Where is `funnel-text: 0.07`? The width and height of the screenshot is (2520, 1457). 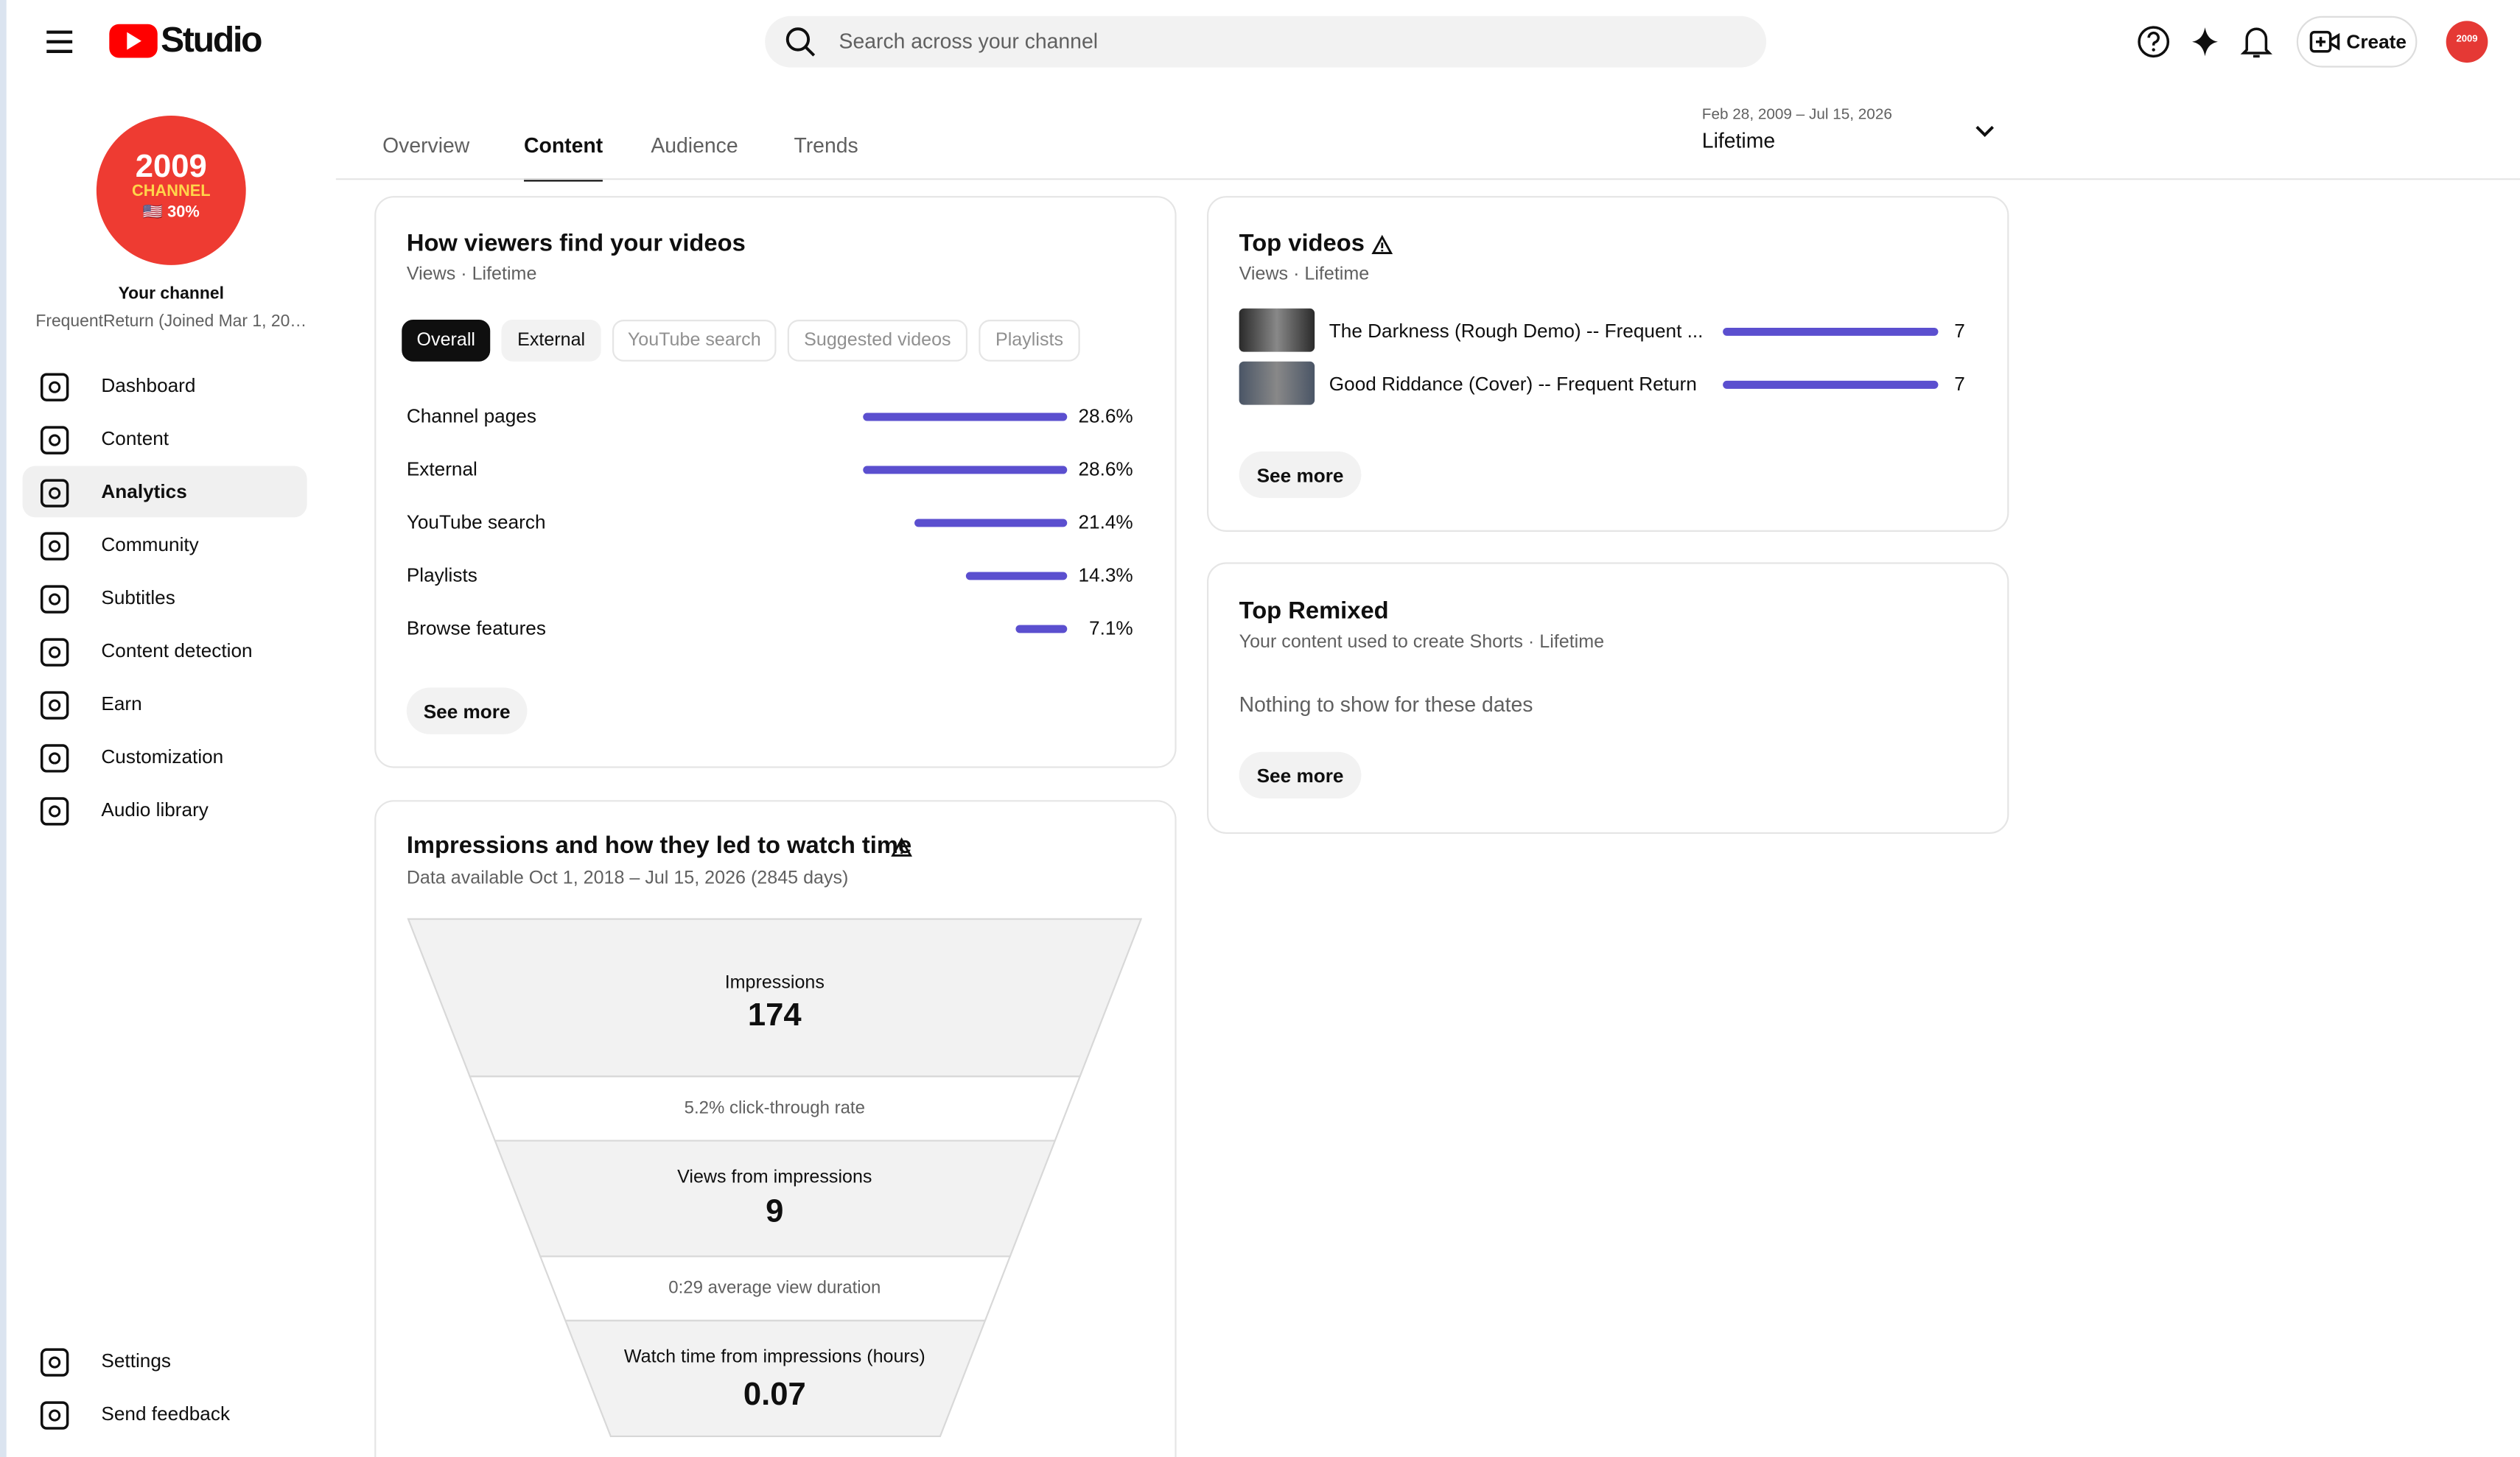
funnel-text: 0.07 is located at coordinates (774, 1394).